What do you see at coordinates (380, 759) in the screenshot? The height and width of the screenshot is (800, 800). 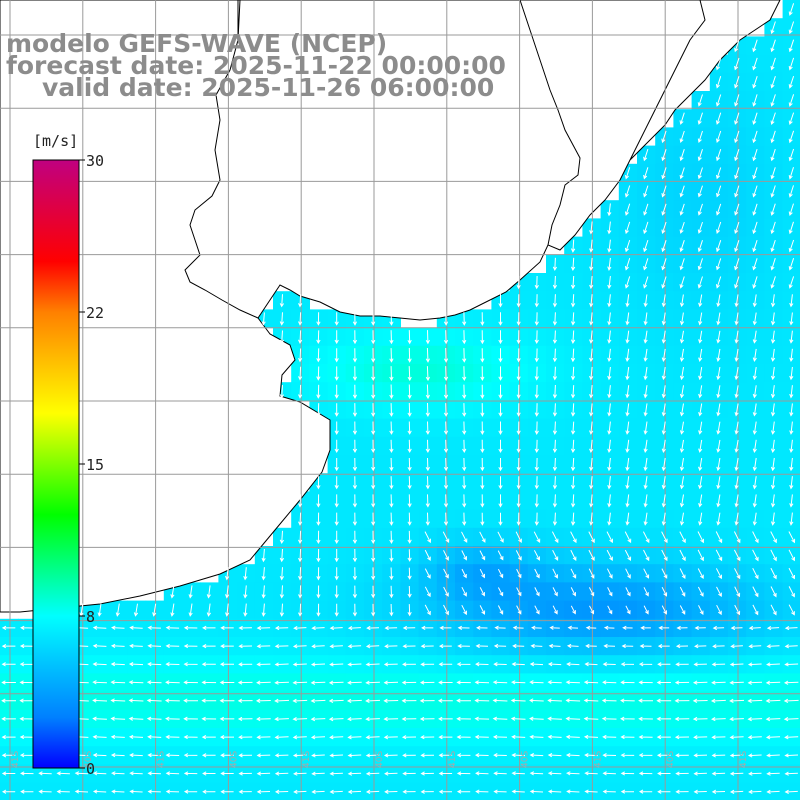 I see `grid-label: 40S` at bounding box center [380, 759].